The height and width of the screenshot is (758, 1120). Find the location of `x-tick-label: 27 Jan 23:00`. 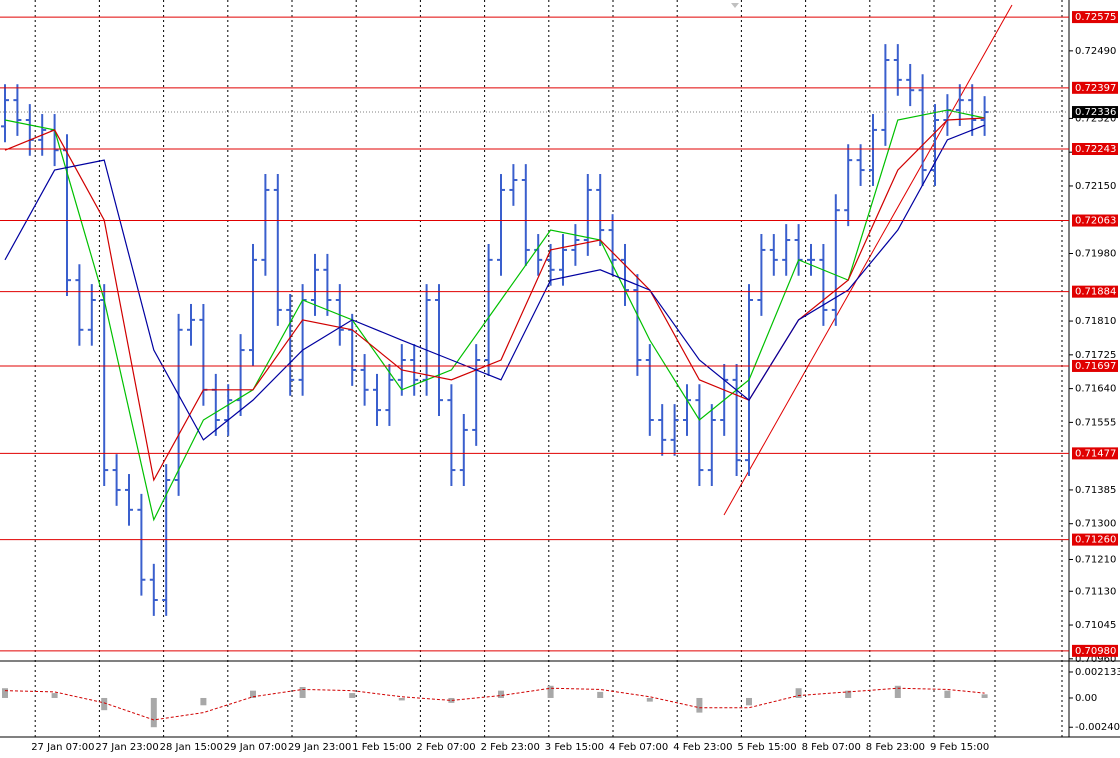

x-tick-label: 27 Jan 23:00 is located at coordinates (126, 747).